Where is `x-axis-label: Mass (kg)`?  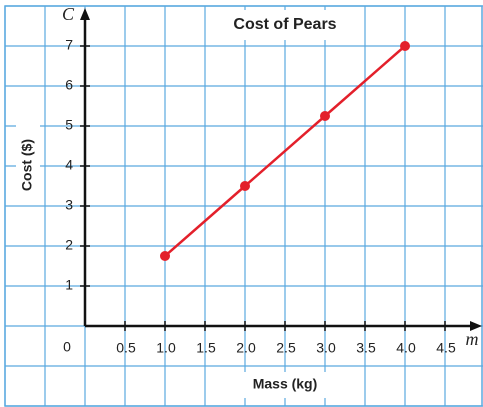 x-axis-label: Mass (kg) is located at coordinates (285, 384).